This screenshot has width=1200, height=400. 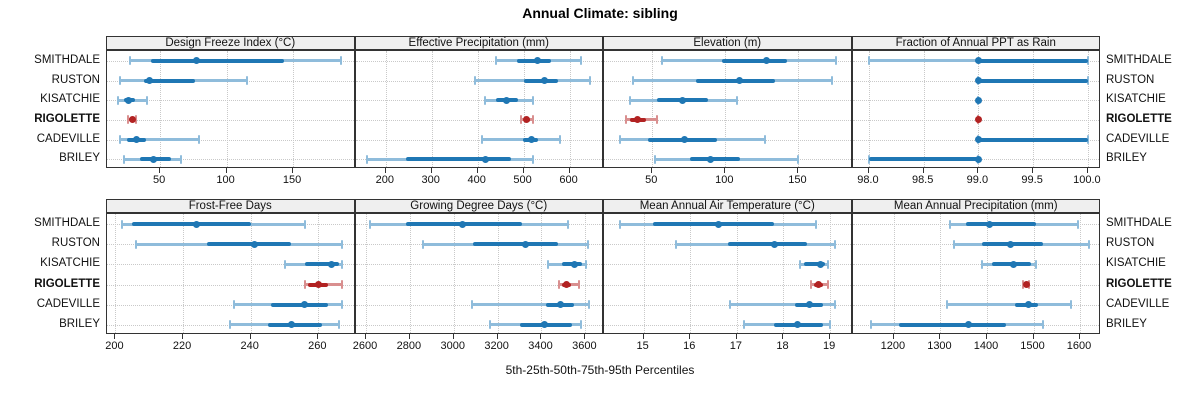 I want to click on axis-tick-label: 19, so click(x=829, y=346).